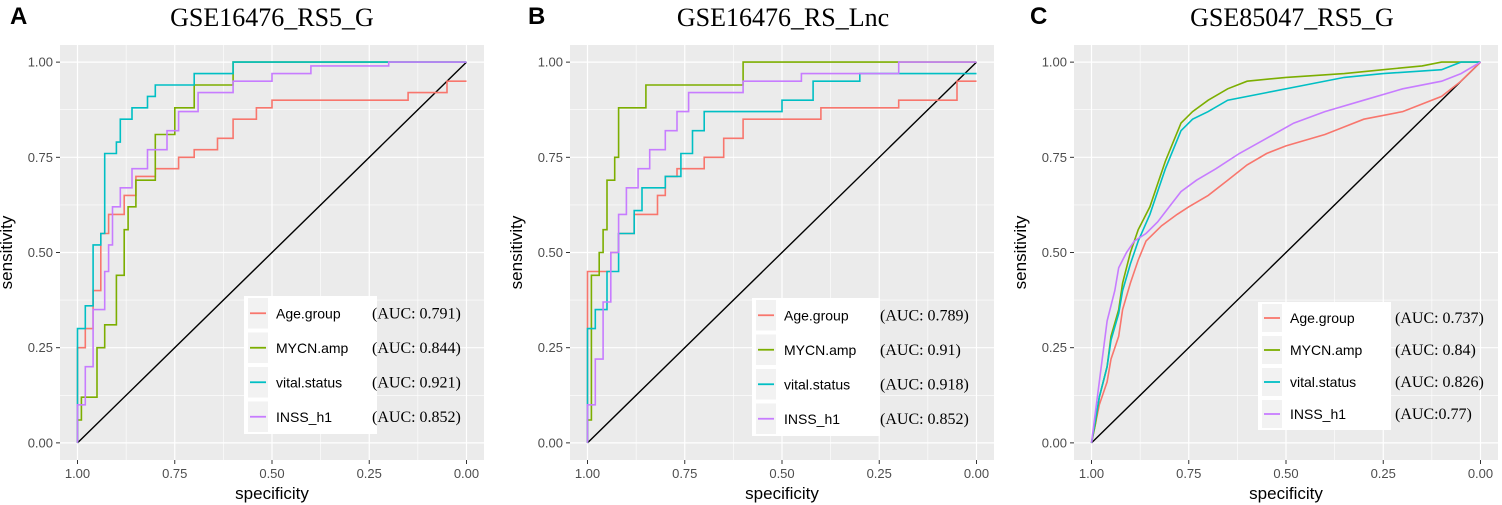 The height and width of the screenshot is (505, 1502). I want to click on chart-title: GSE16476_RS_Lnc, so click(783, 17).